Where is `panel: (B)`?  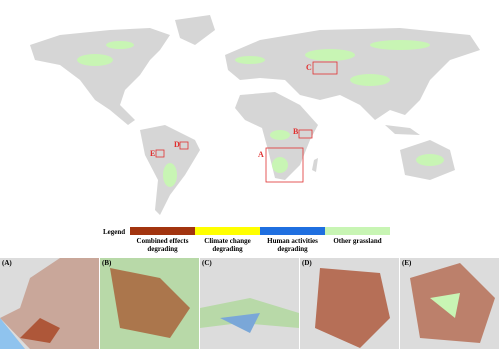 panel: (B) is located at coordinates (150, 303).